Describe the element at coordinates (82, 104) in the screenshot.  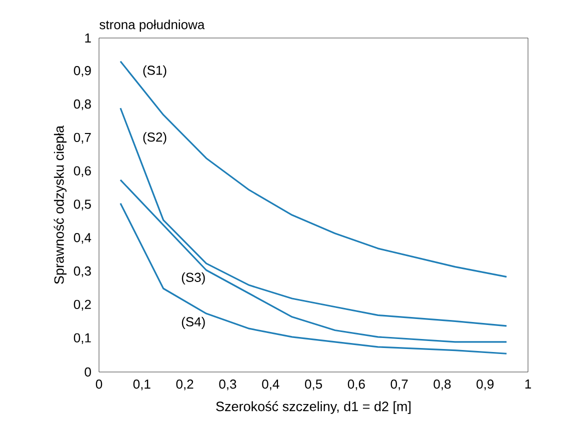
I see `y-tick-label: 0,8` at that location.